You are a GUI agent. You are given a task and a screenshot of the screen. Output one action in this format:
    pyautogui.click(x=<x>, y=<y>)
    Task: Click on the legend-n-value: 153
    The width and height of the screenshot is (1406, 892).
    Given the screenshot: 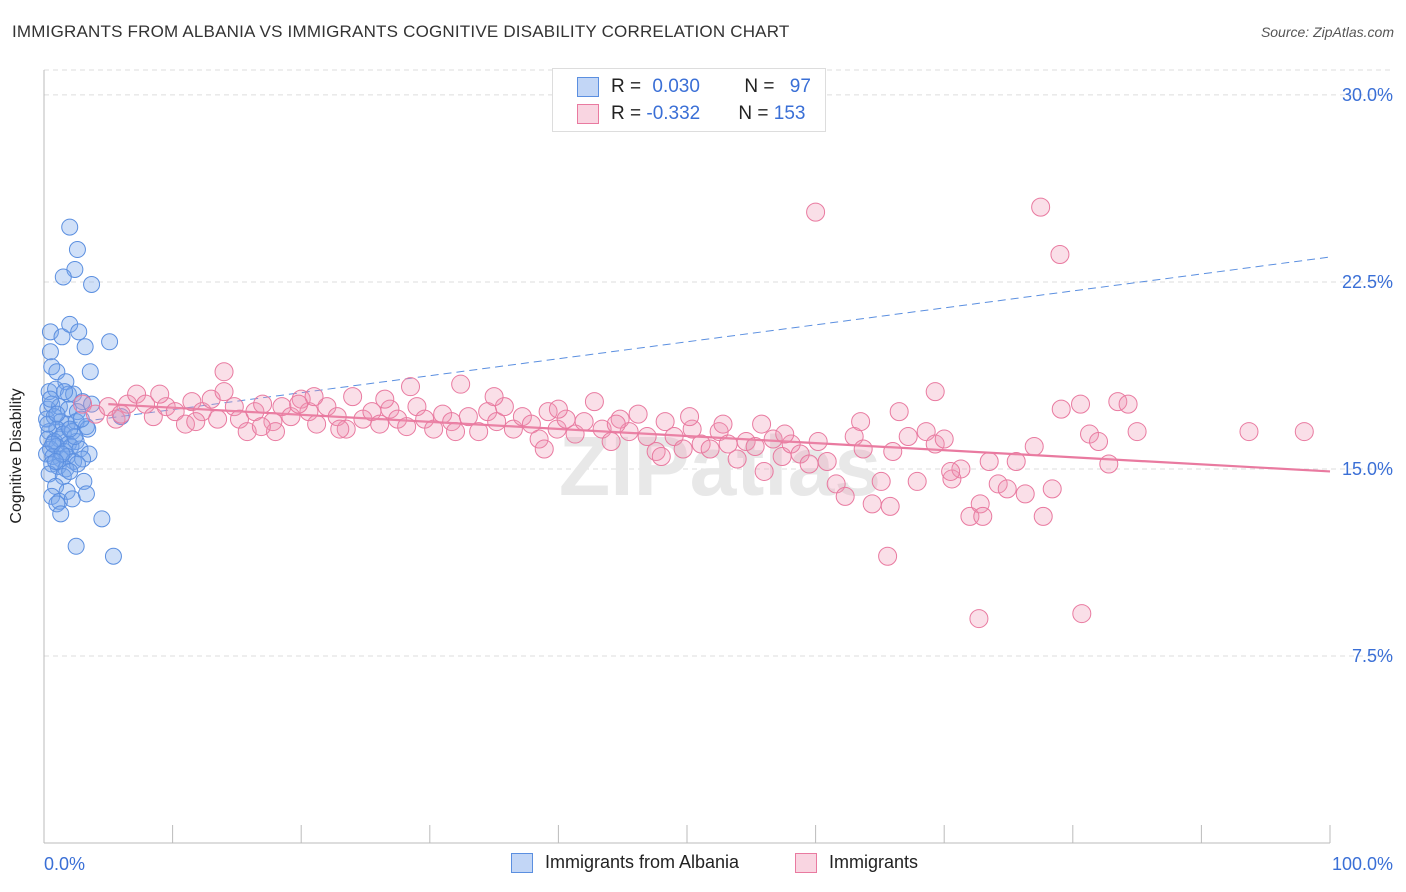 What is the action you would take?
    pyautogui.click(x=789, y=113)
    